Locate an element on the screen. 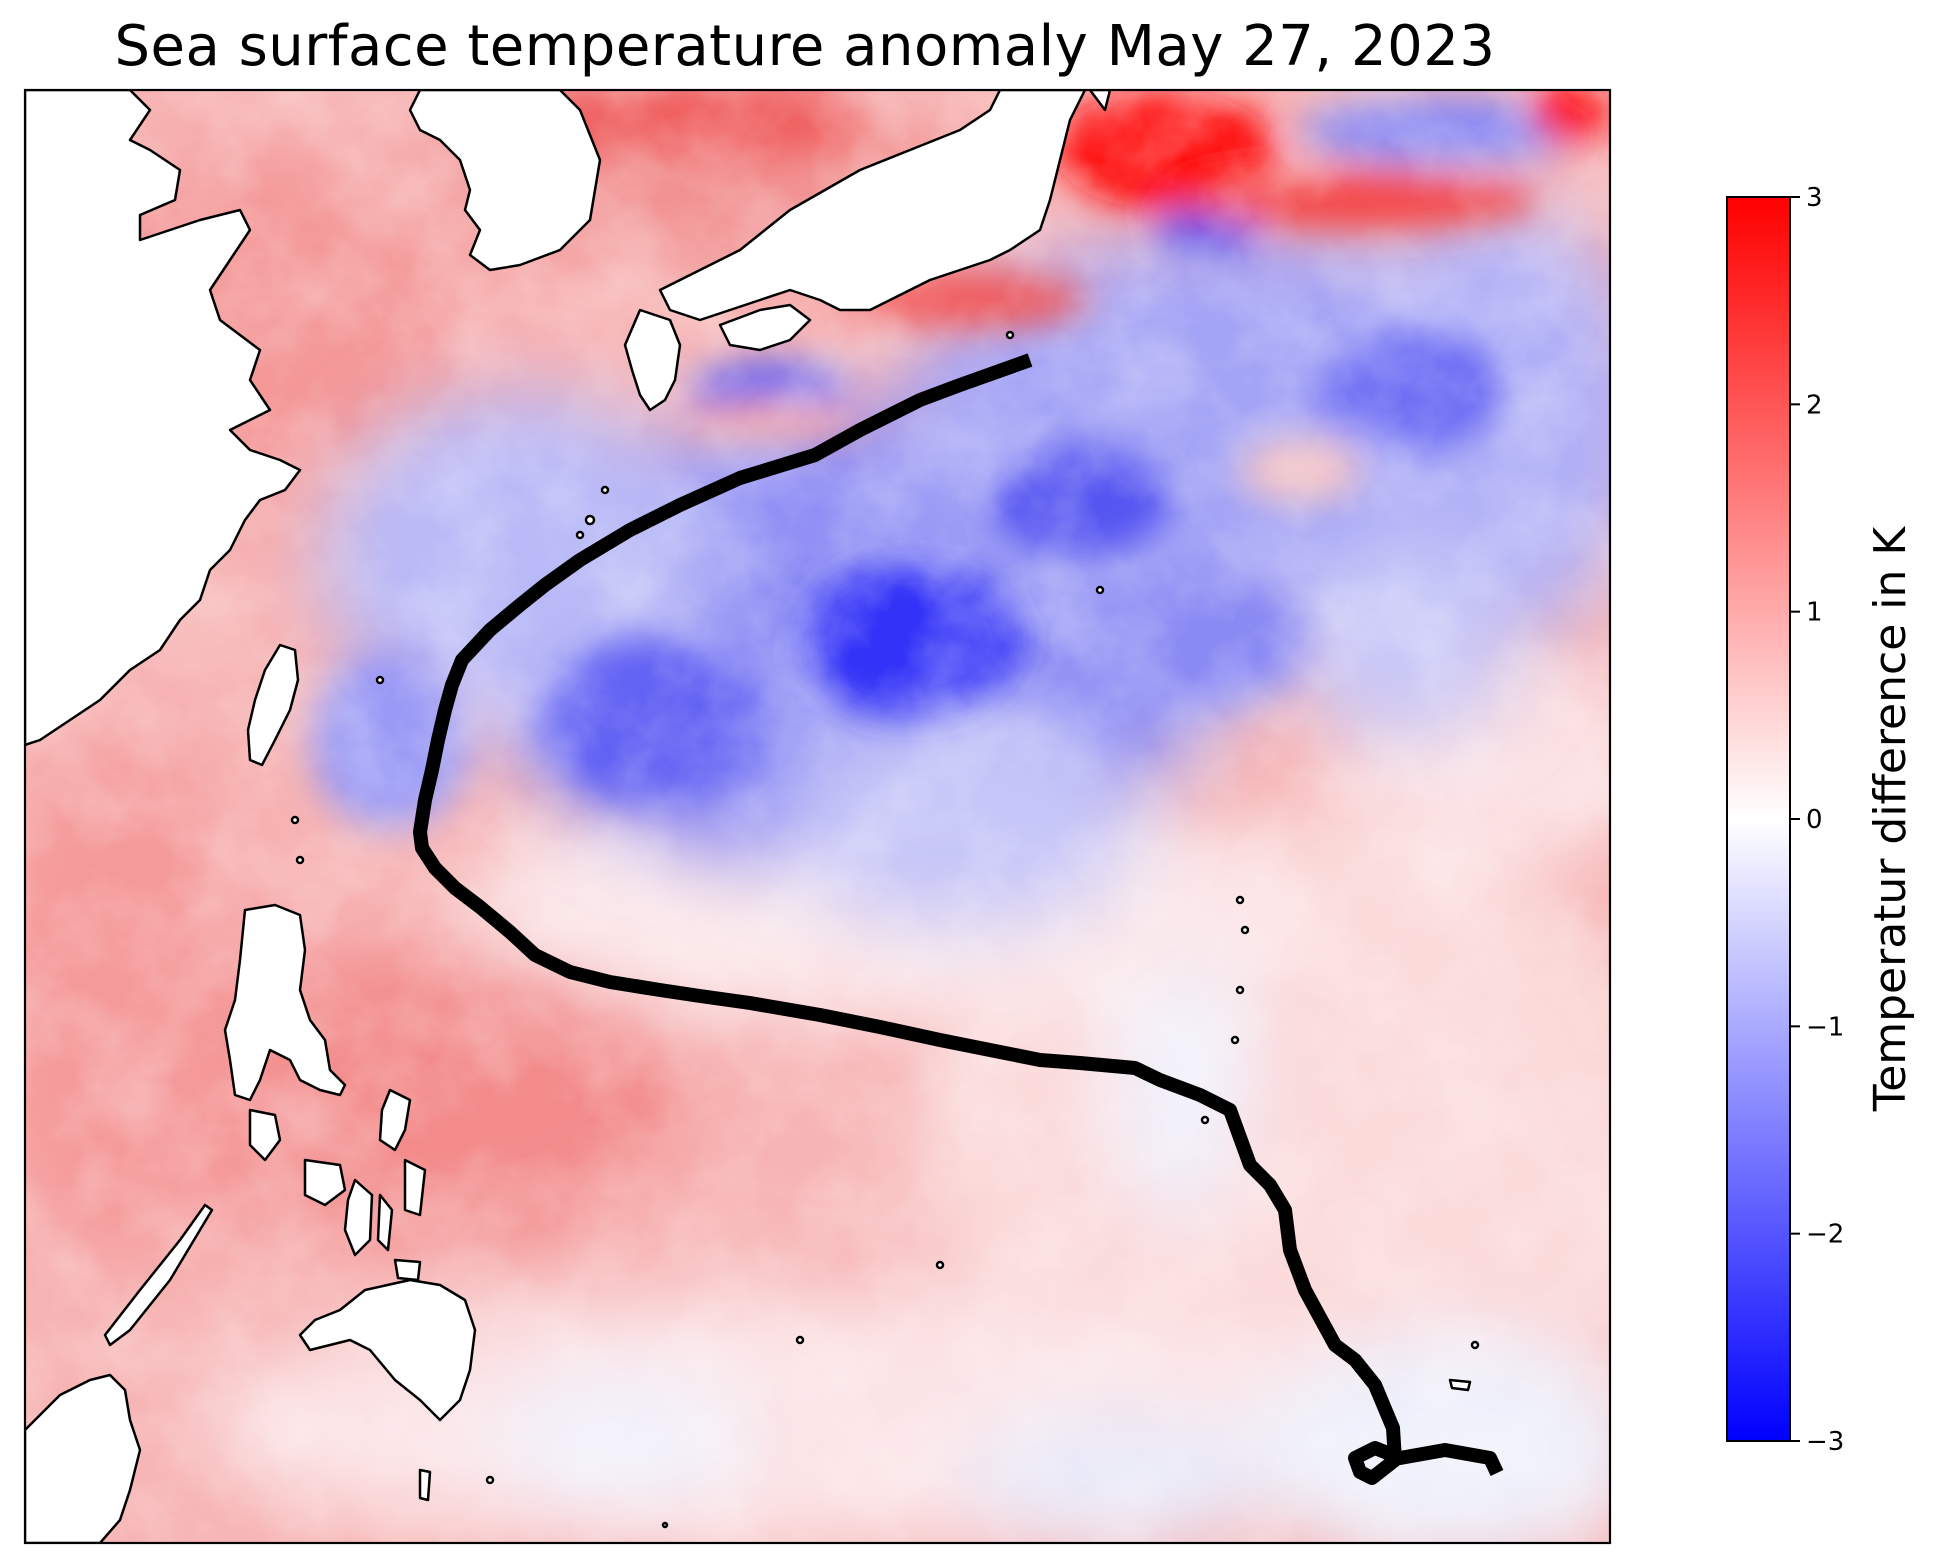 The width and height of the screenshot is (1937, 1563). japan-shikoku-coast is located at coordinates (765, 327).